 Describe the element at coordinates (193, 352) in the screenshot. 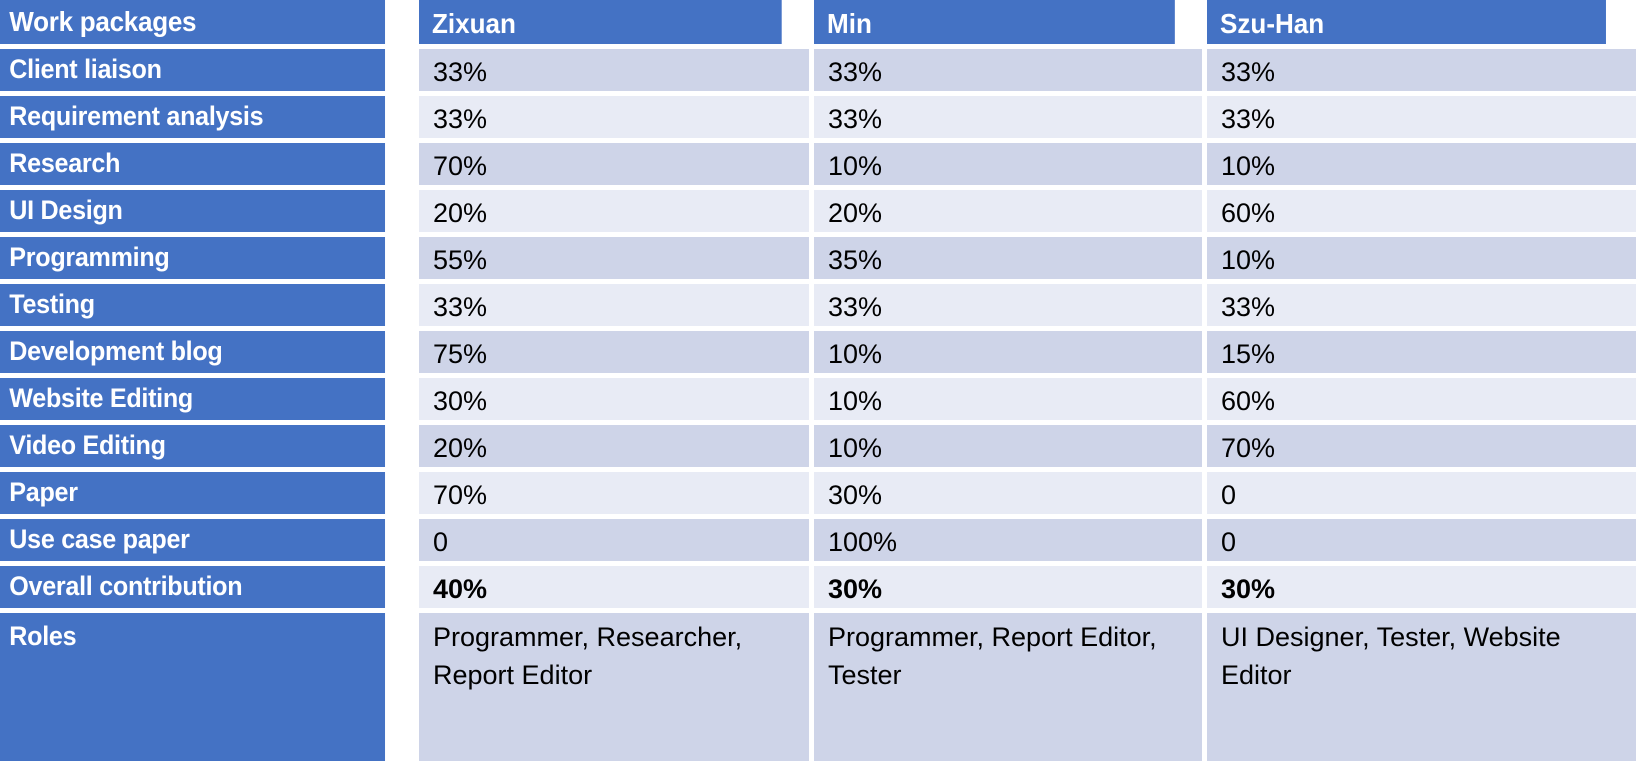

I see `row-label: Development blog` at that location.